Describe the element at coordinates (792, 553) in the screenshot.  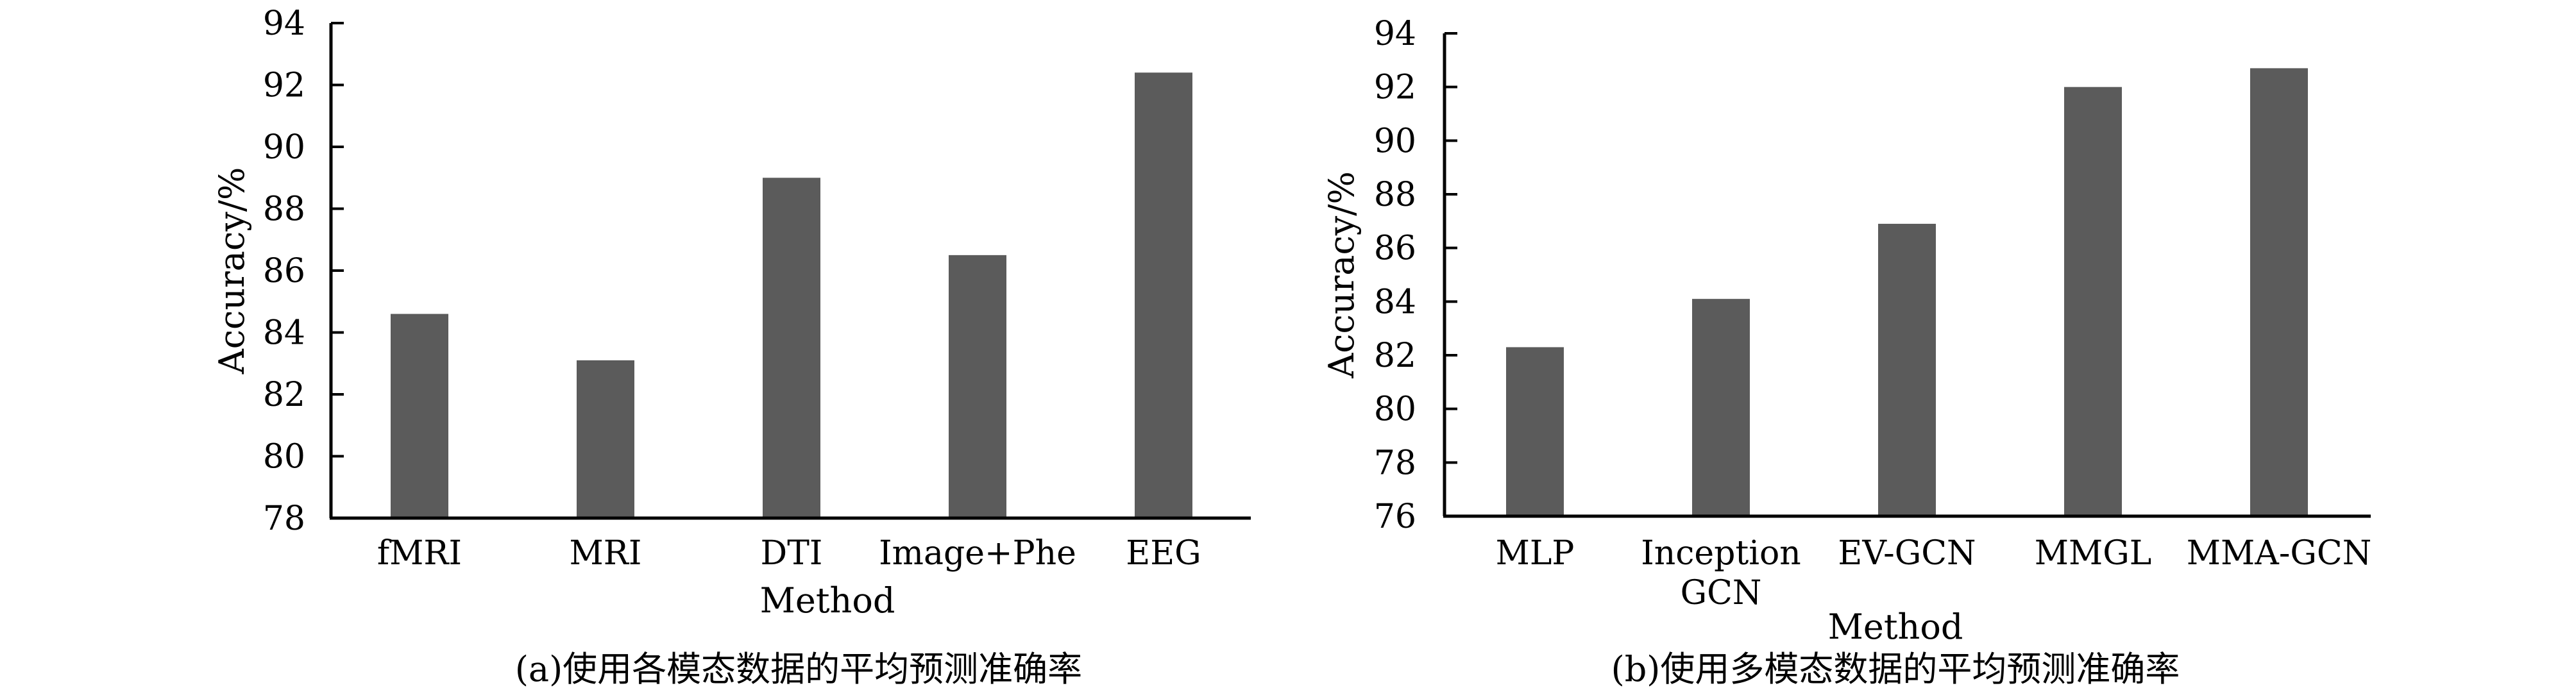
I see `x-tick-label: DTI` at that location.